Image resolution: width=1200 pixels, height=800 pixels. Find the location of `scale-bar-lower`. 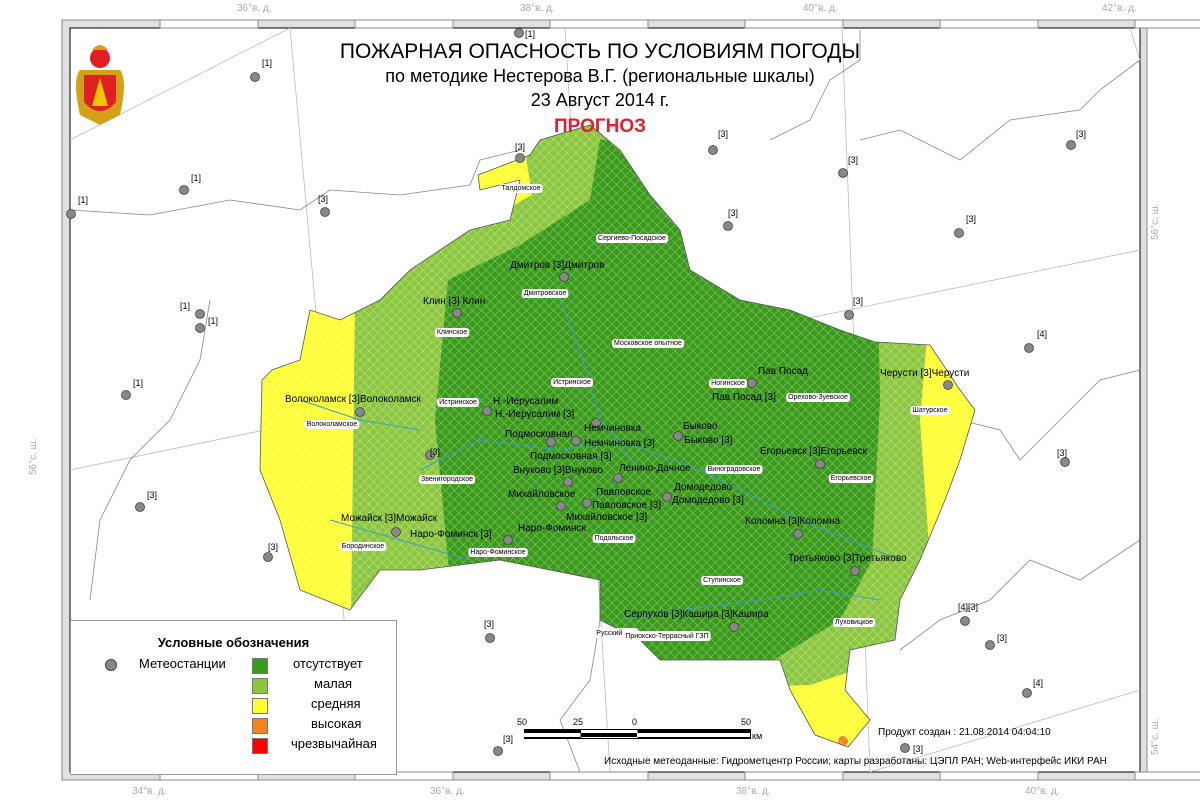

scale-bar-lower is located at coordinates (637, 735).